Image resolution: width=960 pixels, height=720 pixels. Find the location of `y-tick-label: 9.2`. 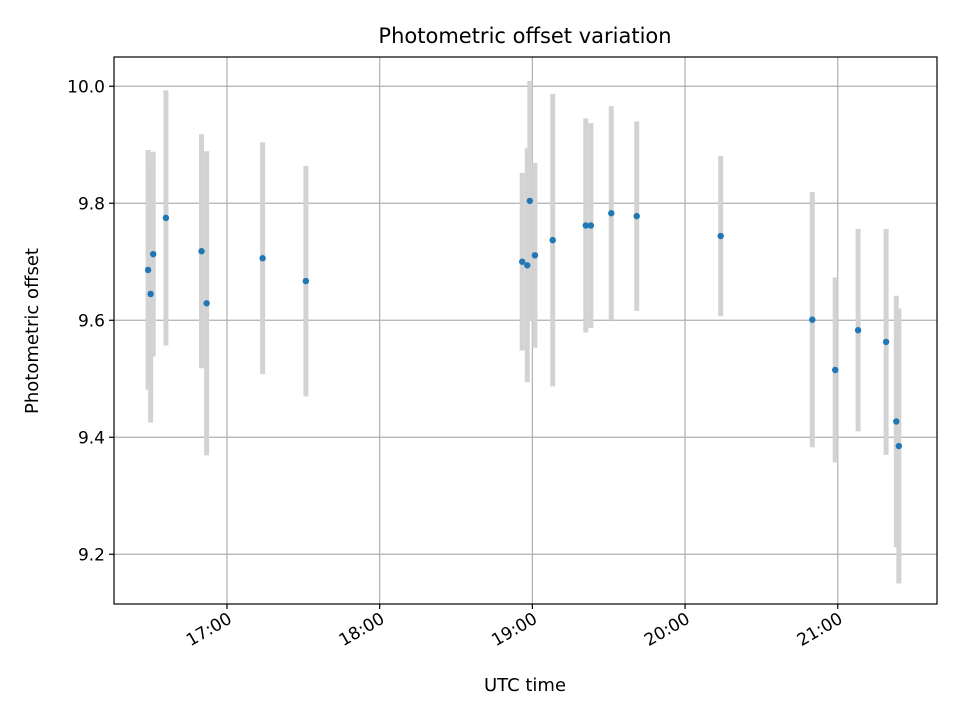

y-tick-label: 9.2 is located at coordinates (91, 555).